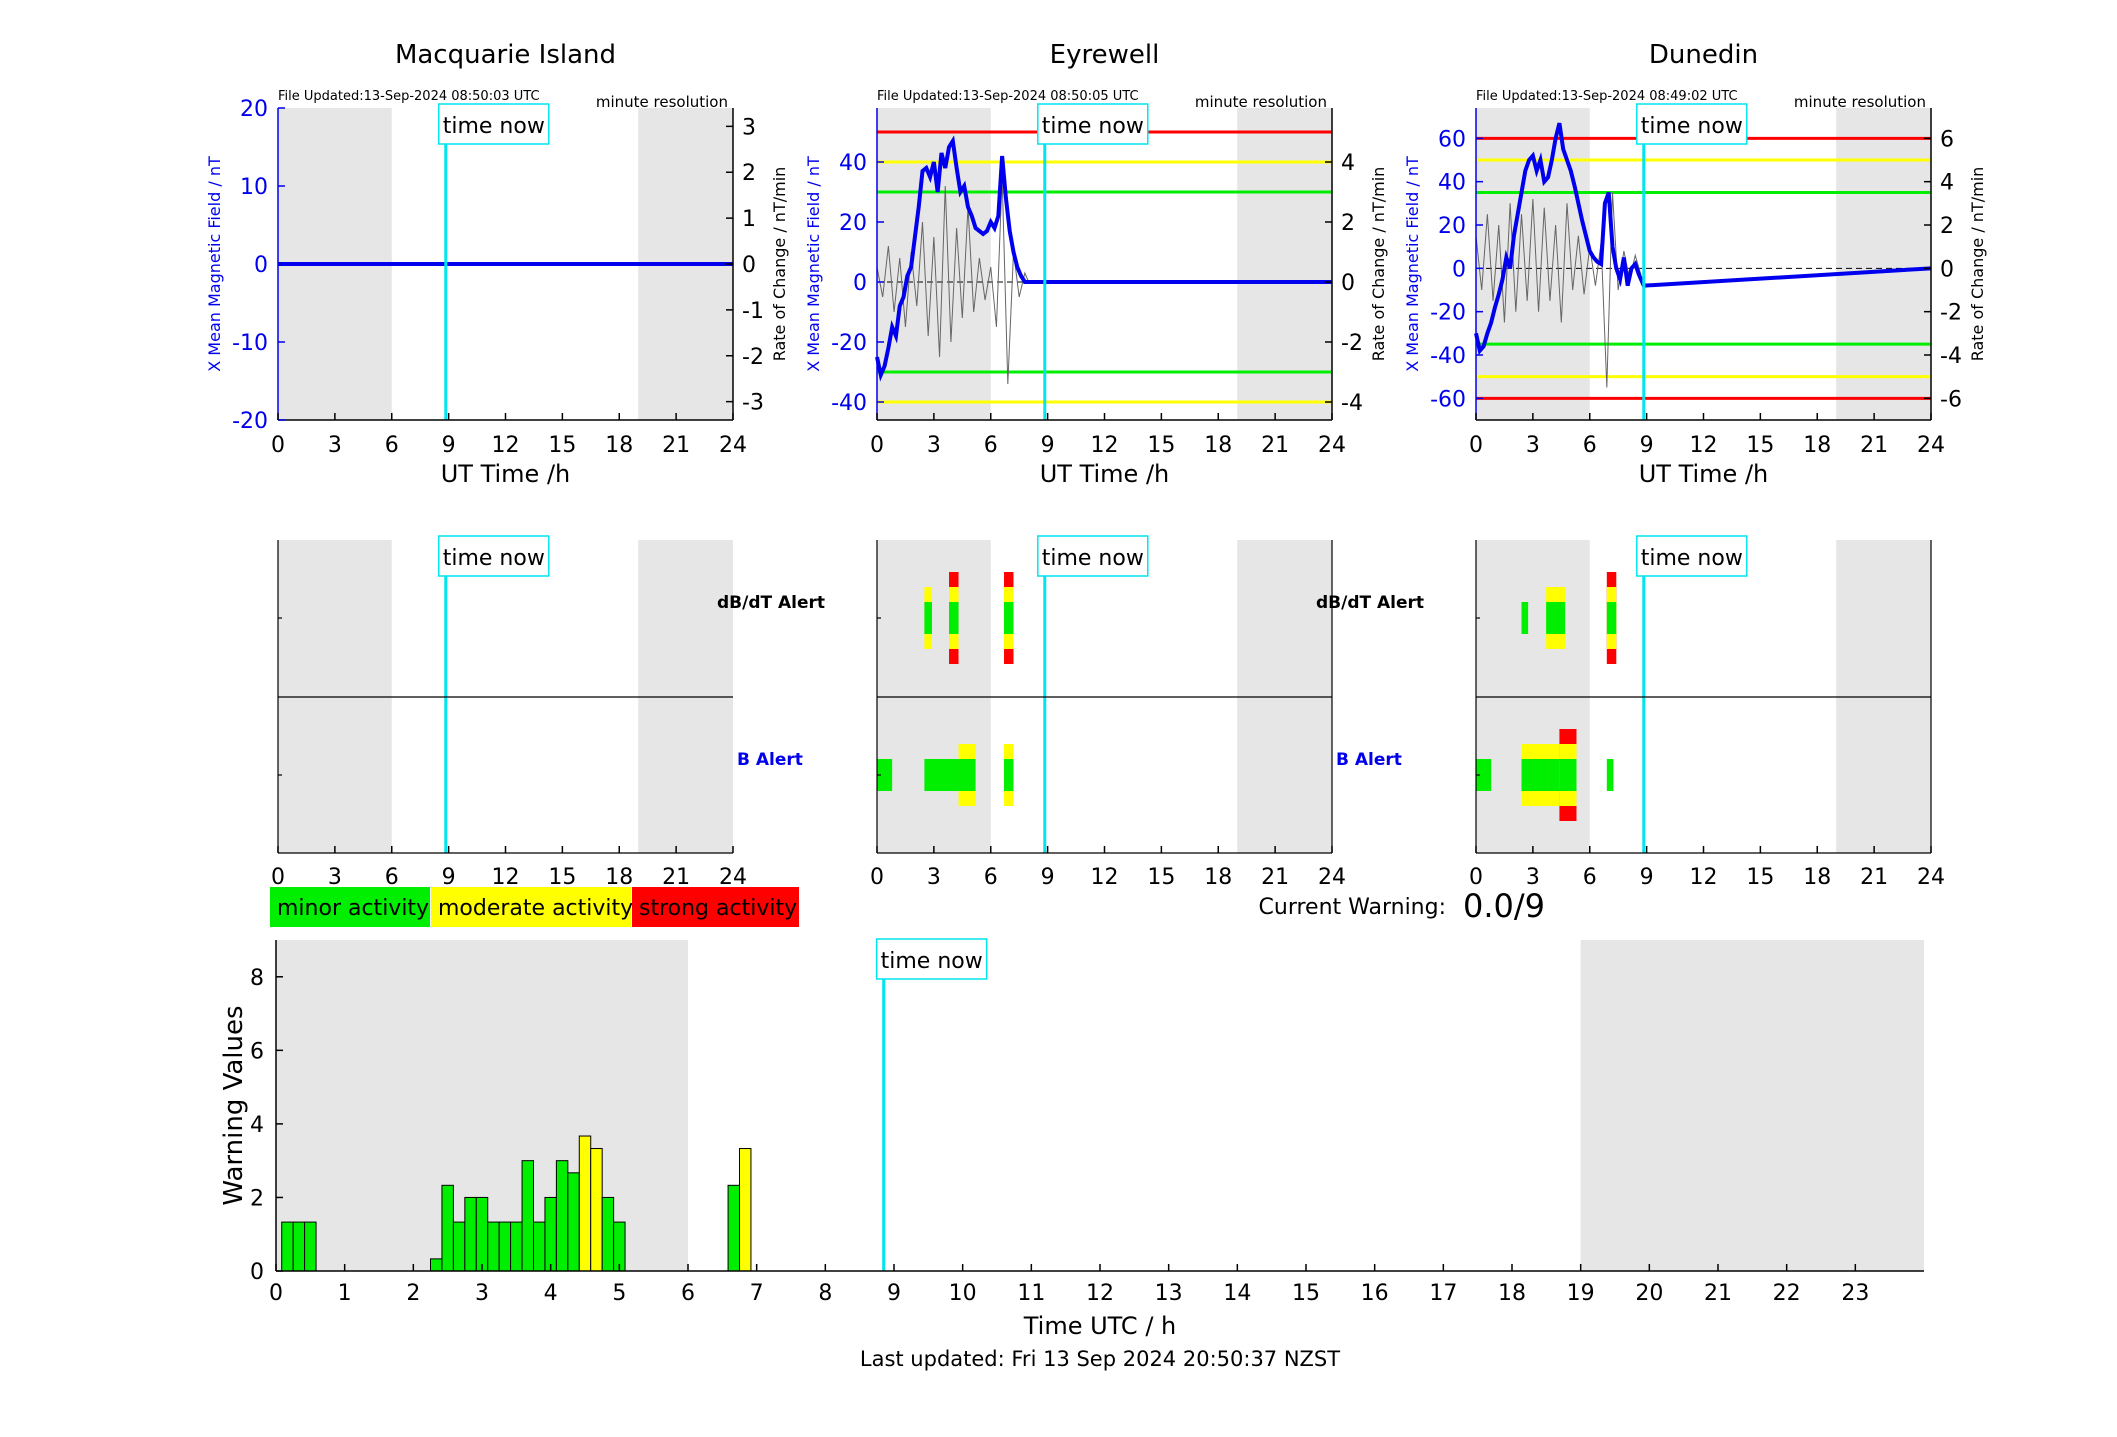 This screenshot has height=1437, width=2117. I want to click on y-tick-label: 10, so click(254, 187).